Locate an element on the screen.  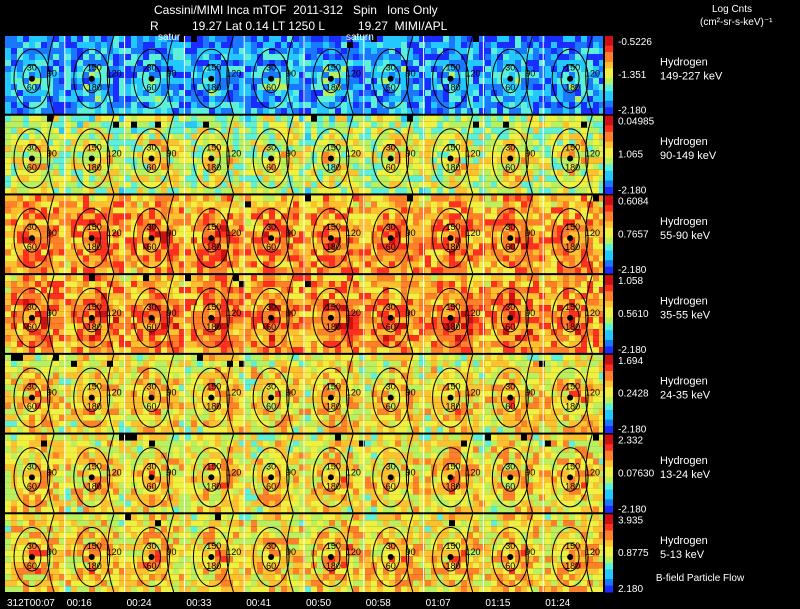
panel-species-label: Hydrogen is located at coordinates (684, 302).